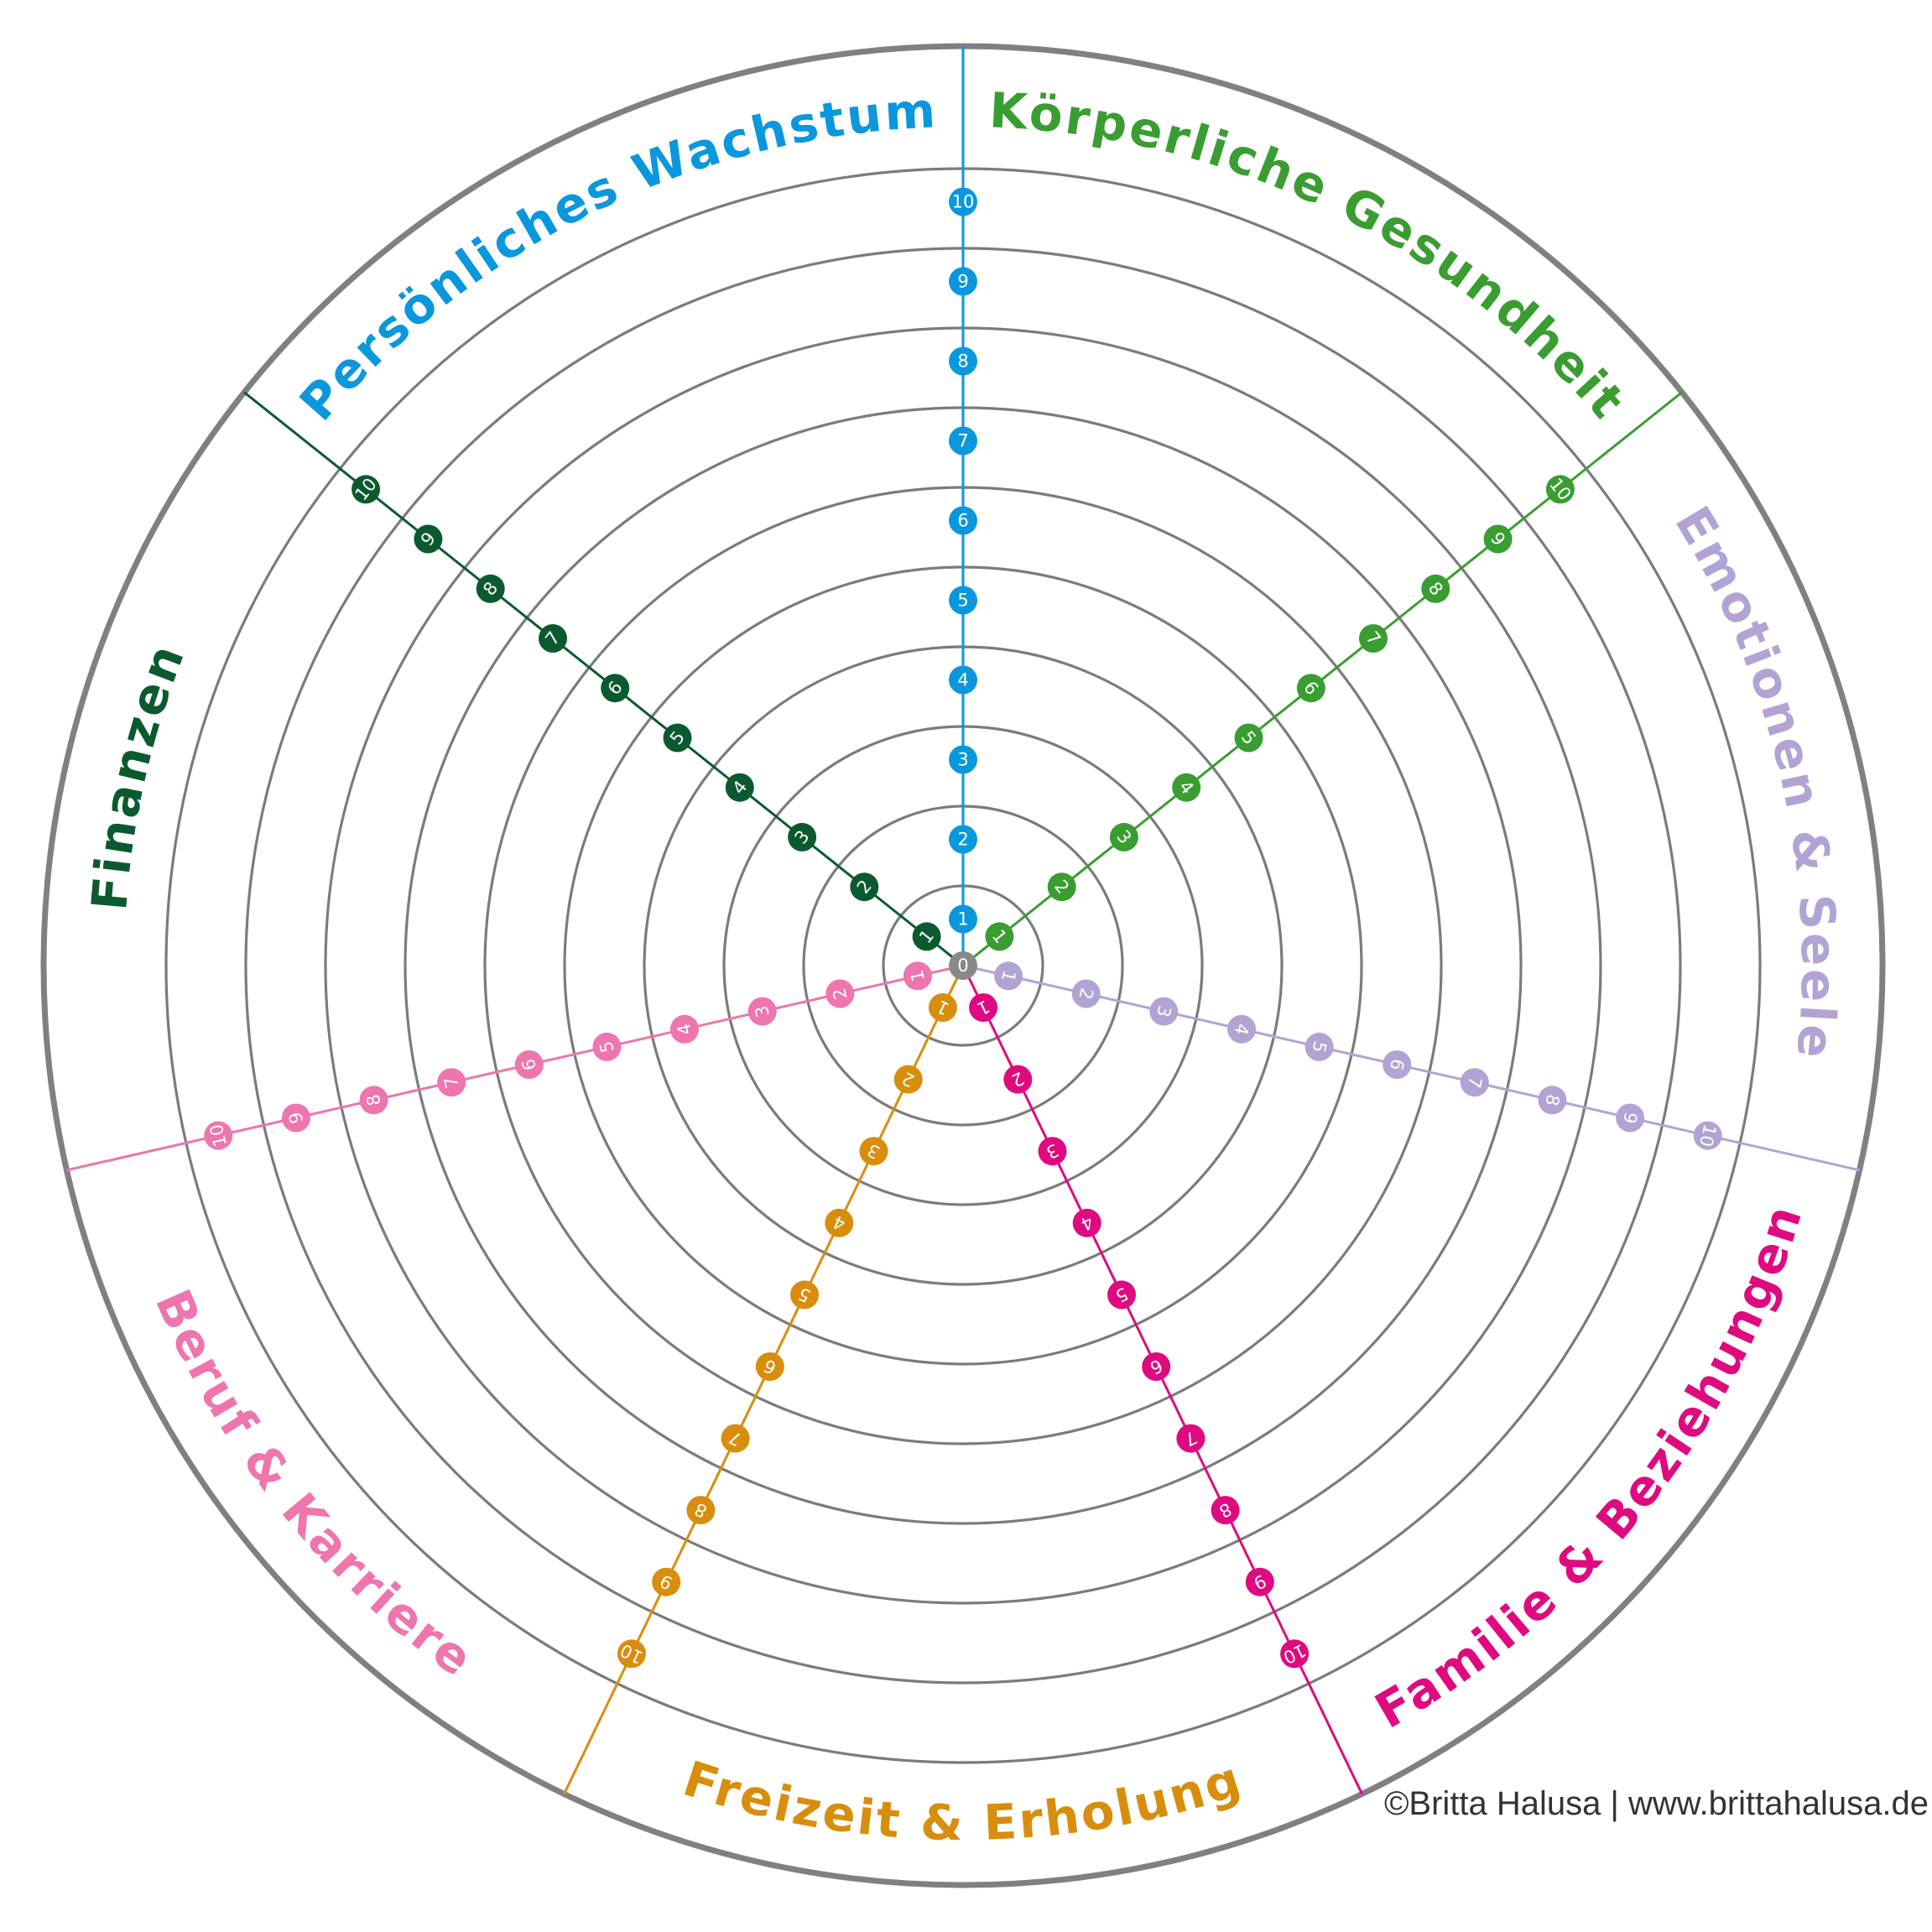  I want to click on freizeit-und-erholung-marker-6: 6, so click(769, 1366).